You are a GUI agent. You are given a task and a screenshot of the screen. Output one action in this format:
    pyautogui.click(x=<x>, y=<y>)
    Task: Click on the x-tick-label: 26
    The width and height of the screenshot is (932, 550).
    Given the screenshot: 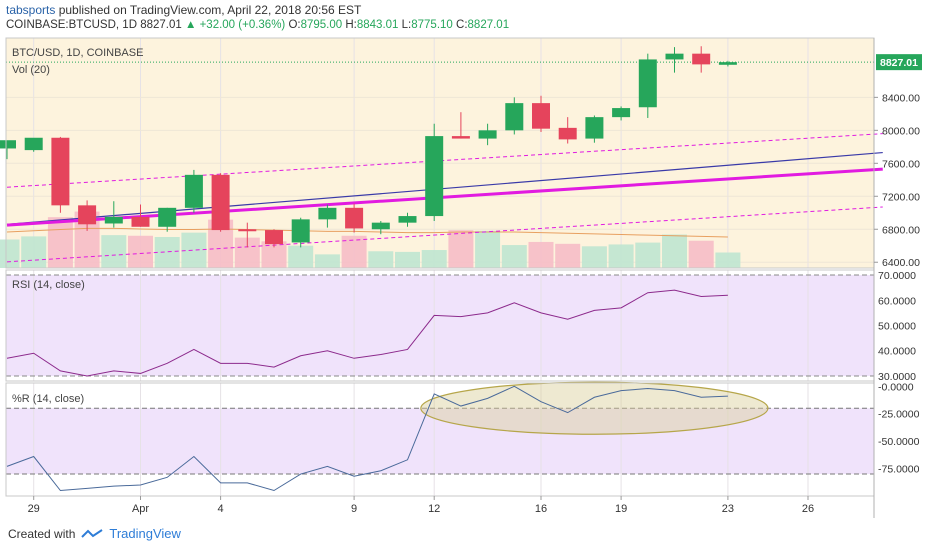 What is the action you would take?
    pyautogui.click(x=808, y=509)
    